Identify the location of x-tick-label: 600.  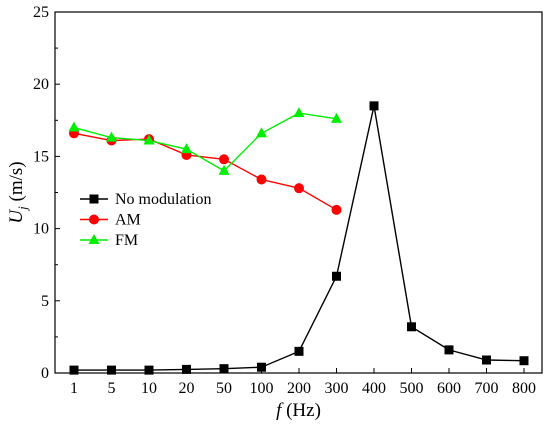
(449, 388).